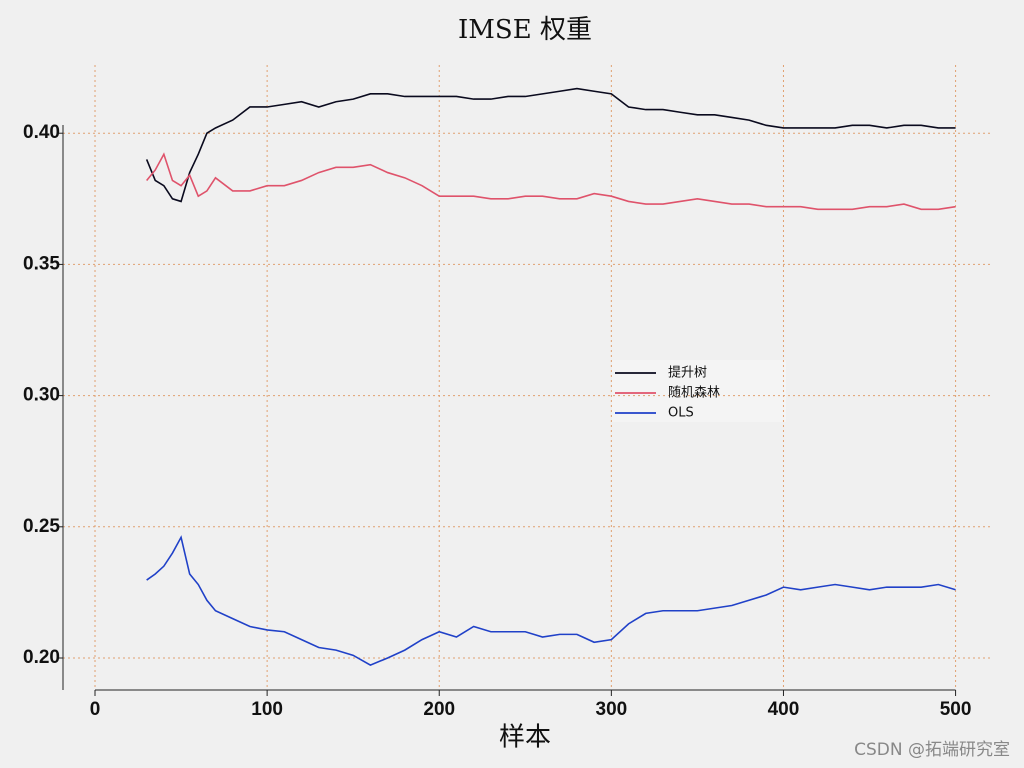  What do you see at coordinates (932, 750) in the screenshot?
I see `watermark: CSDN @拓端研究室` at bounding box center [932, 750].